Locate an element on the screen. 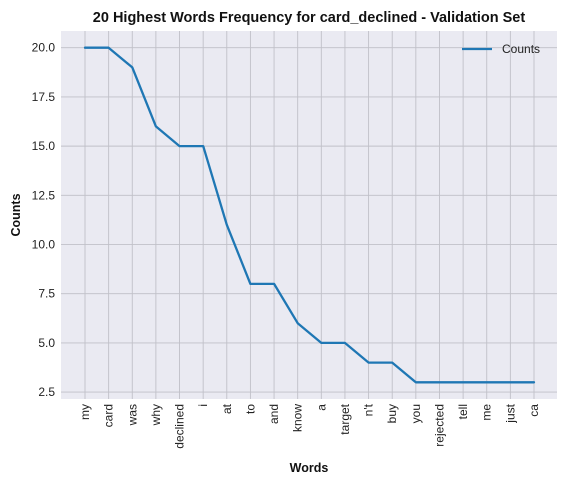 This screenshot has width=567, height=486. x-tick-label: a is located at coordinates (321, 407).